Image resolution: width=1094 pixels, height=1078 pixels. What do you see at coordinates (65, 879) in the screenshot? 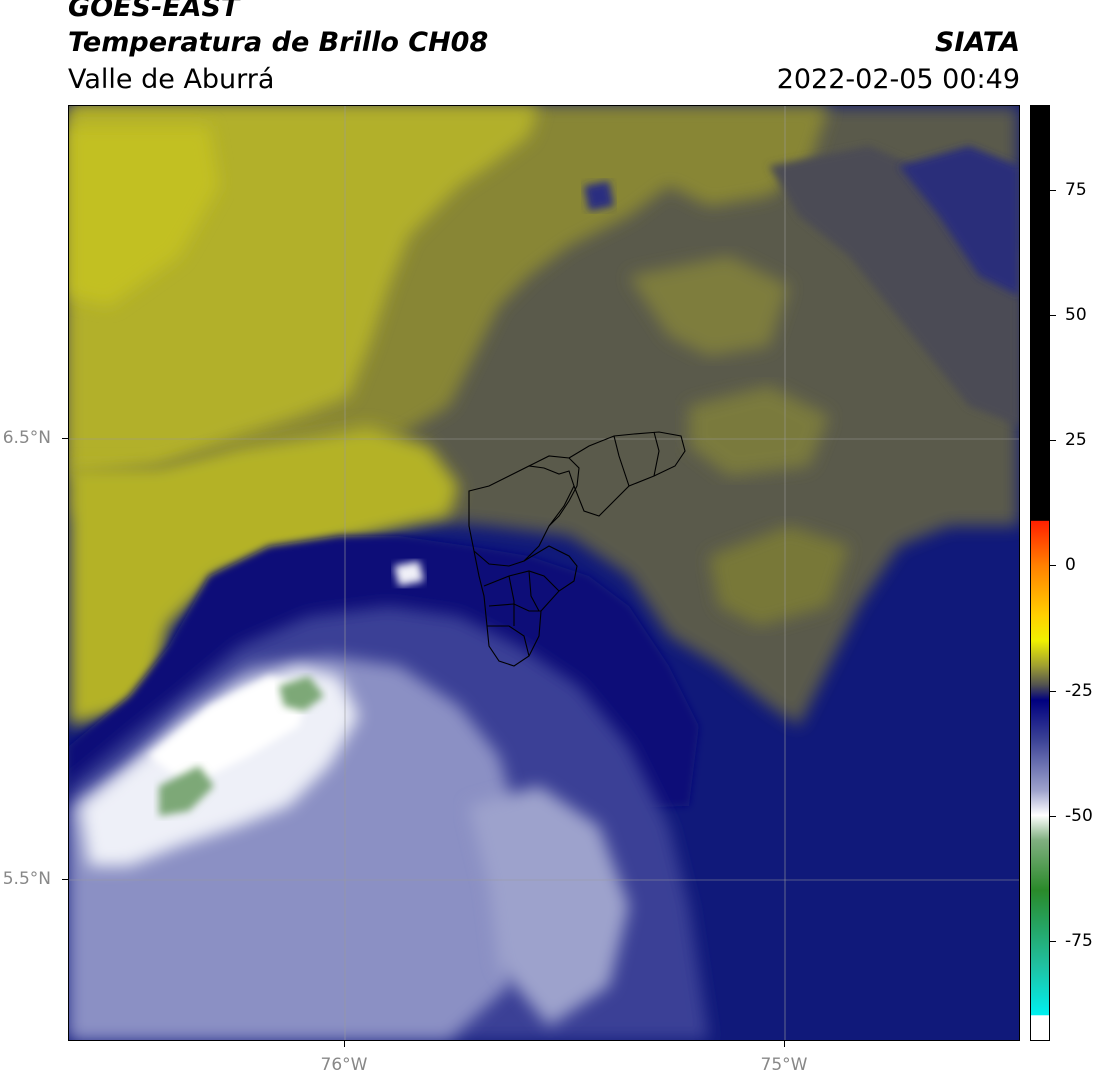
I see `lat-tick-5.5` at bounding box center [65, 879].